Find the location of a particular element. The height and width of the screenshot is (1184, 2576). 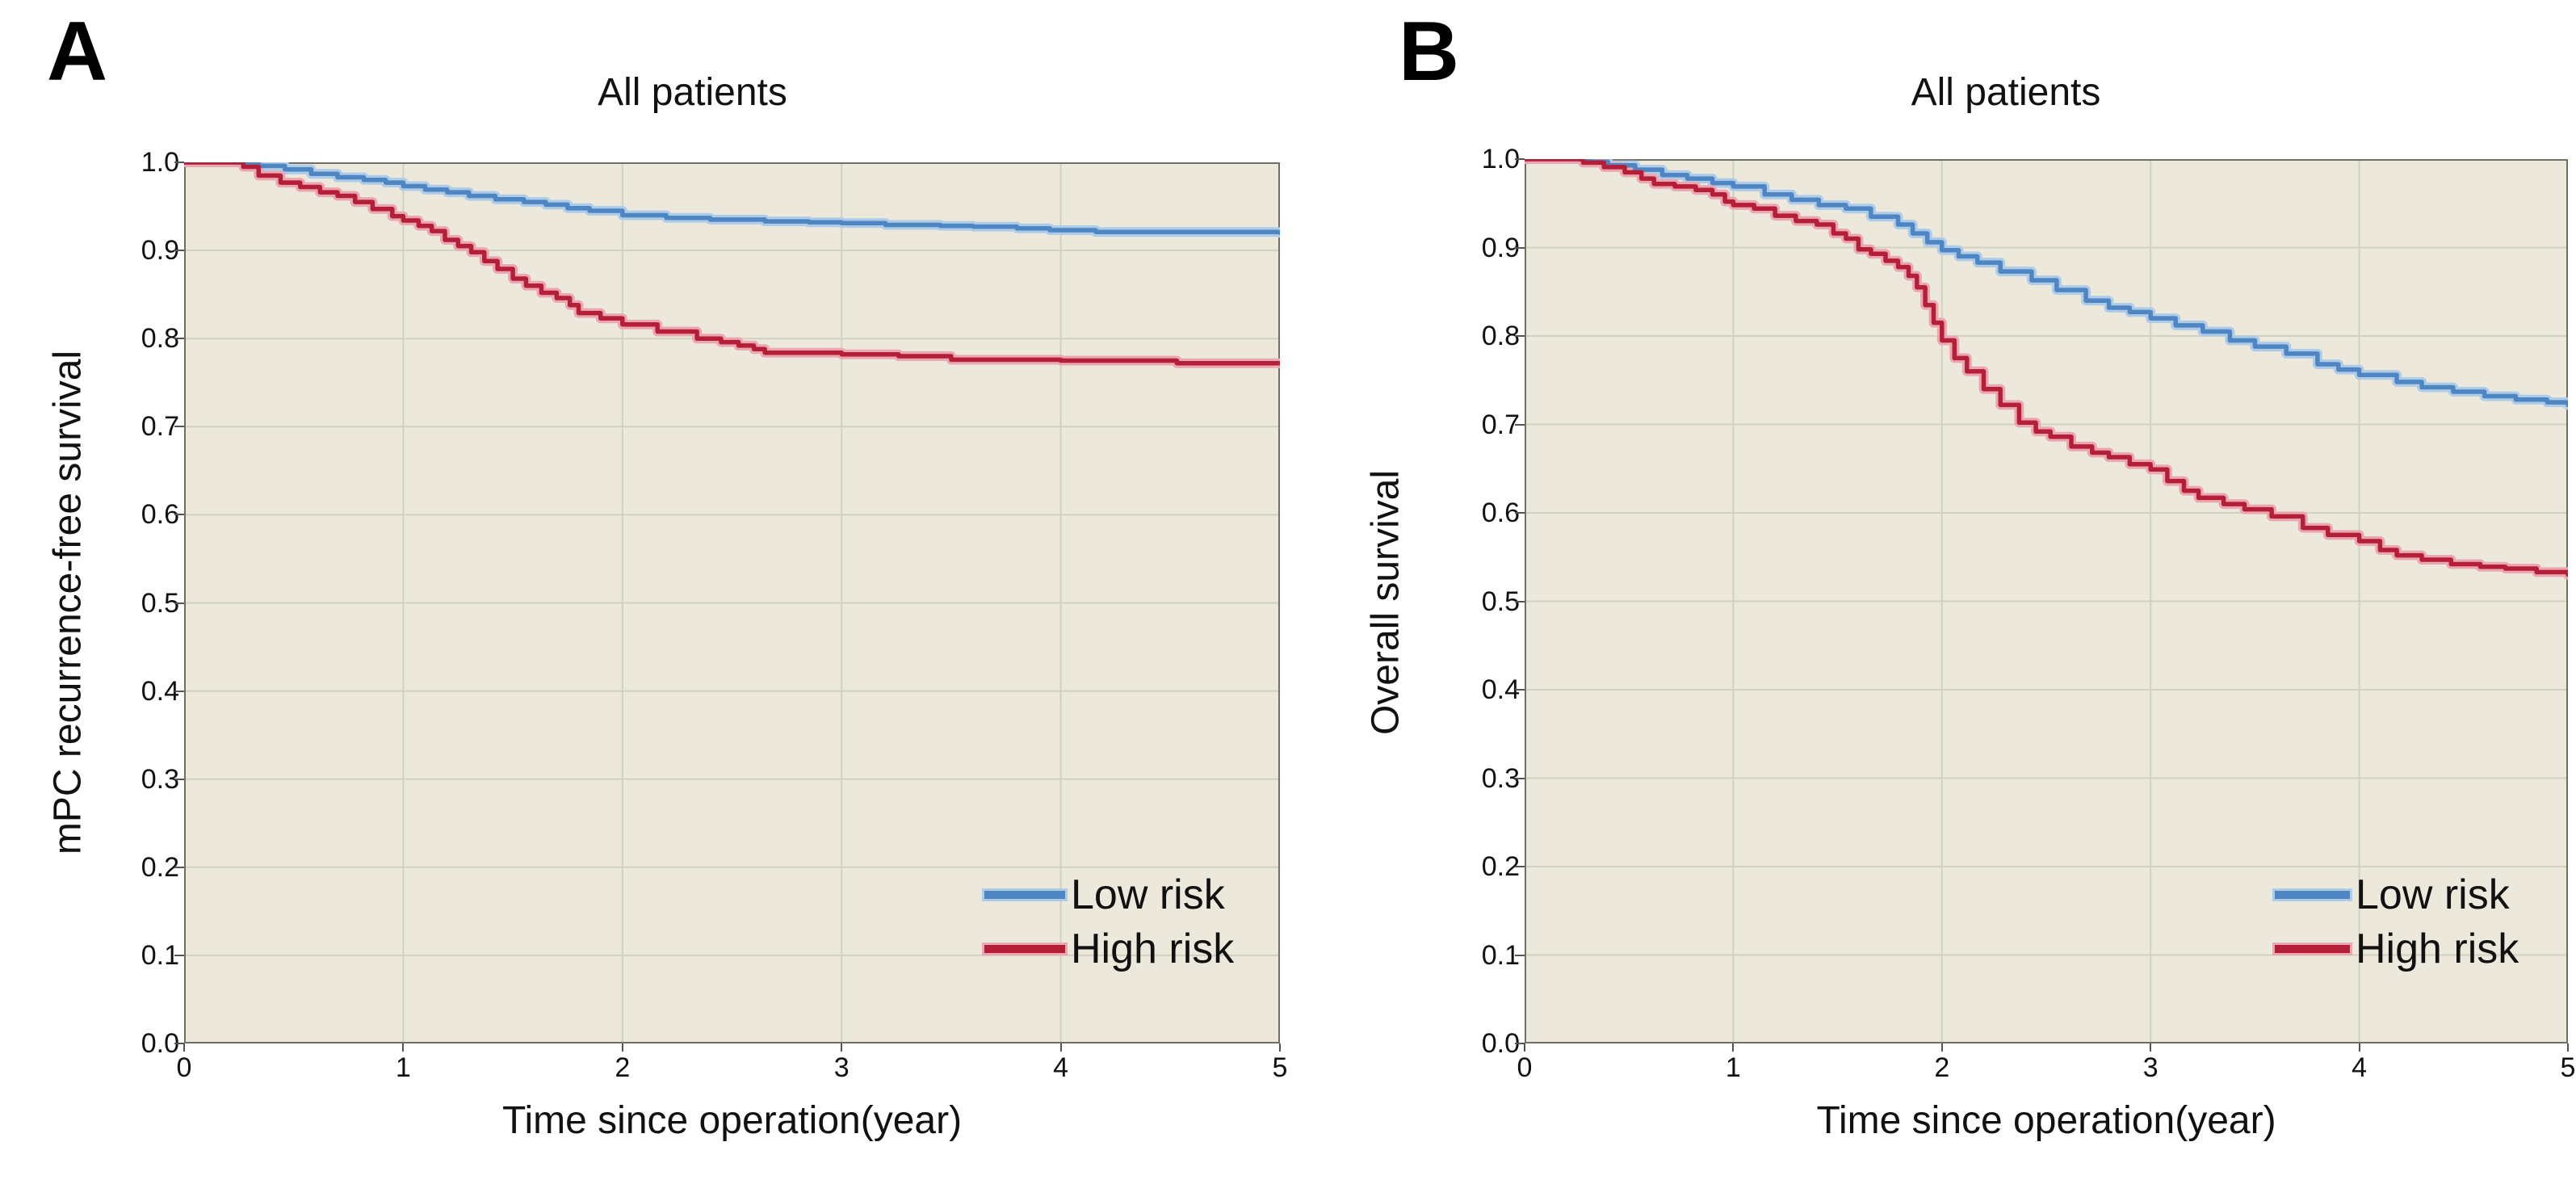

panel-letter: B is located at coordinates (1429, 52).